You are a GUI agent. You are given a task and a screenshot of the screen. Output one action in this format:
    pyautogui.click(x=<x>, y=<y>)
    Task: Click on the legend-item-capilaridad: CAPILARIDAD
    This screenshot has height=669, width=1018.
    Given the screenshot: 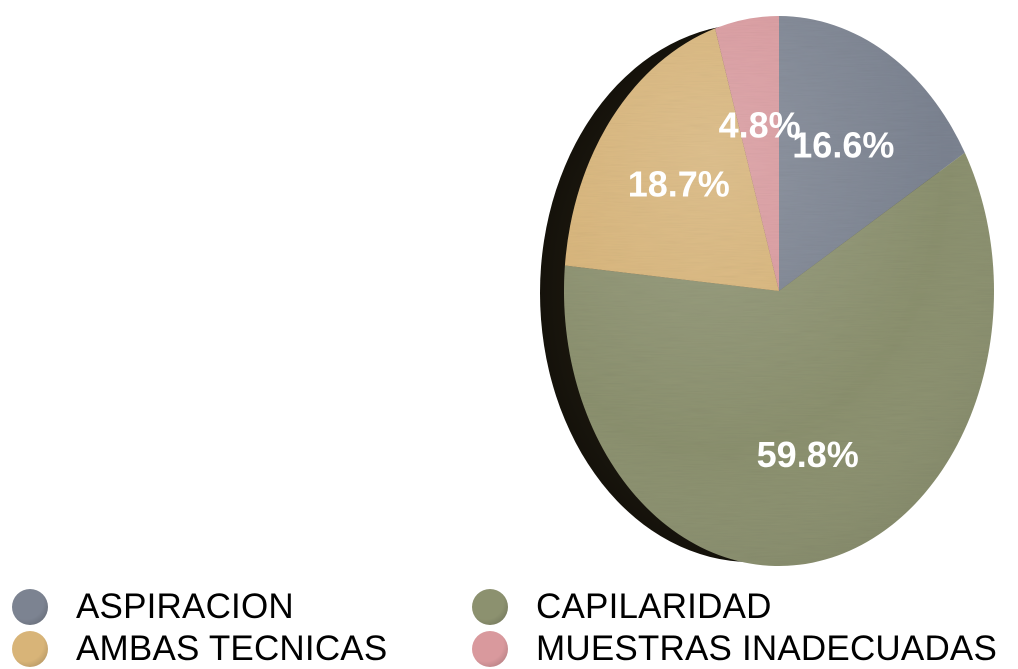 What is the action you would take?
    pyautogui.click(x=622, y=607)
    